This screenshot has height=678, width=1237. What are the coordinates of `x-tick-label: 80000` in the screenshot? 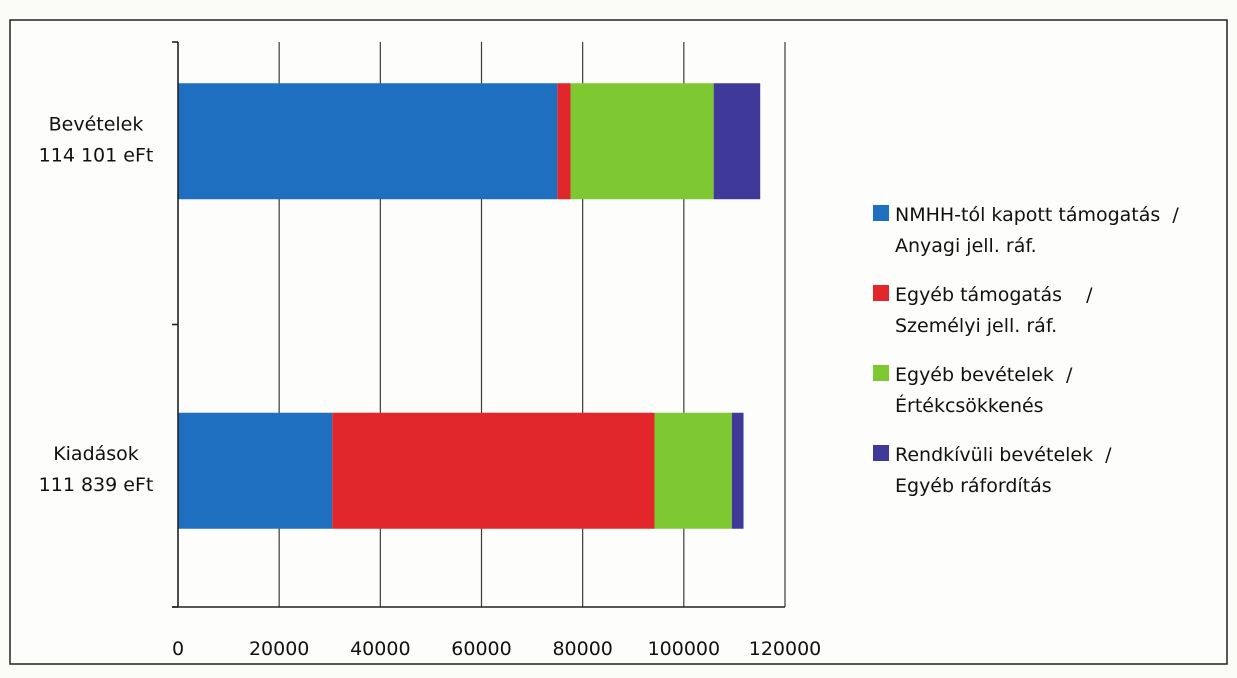 It's located at (582, 649).